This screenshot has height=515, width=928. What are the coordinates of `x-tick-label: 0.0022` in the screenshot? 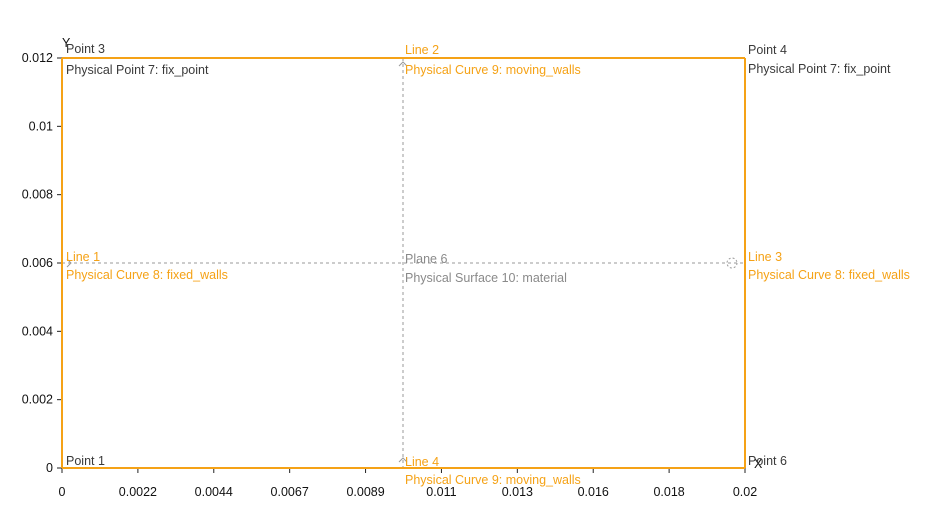 It's located at (138, 492).